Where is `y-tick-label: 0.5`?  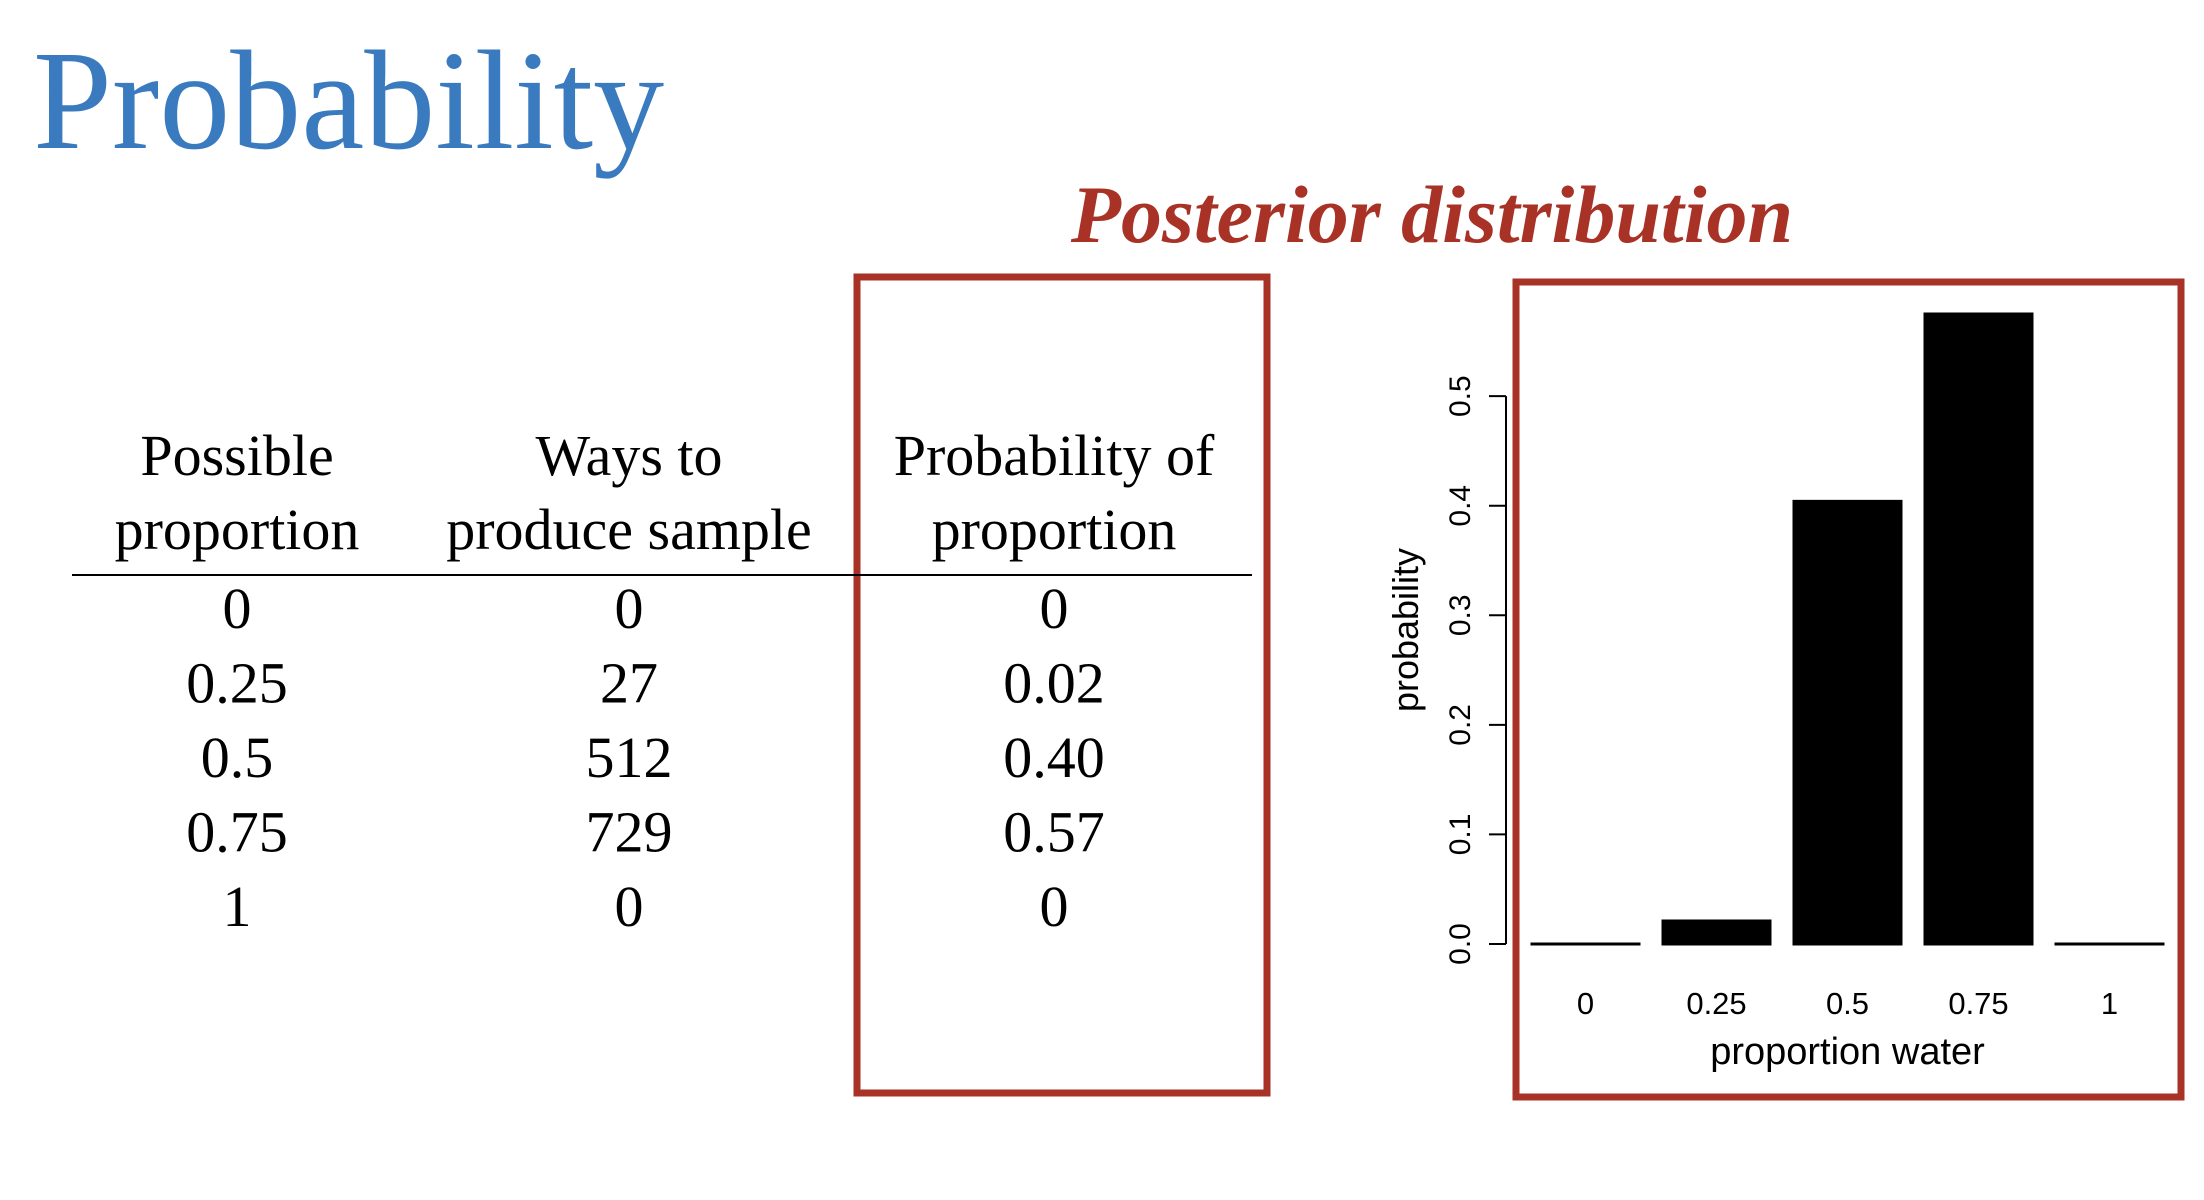
y-tick-label: 0.5 is located at coordinates (1460, 396).